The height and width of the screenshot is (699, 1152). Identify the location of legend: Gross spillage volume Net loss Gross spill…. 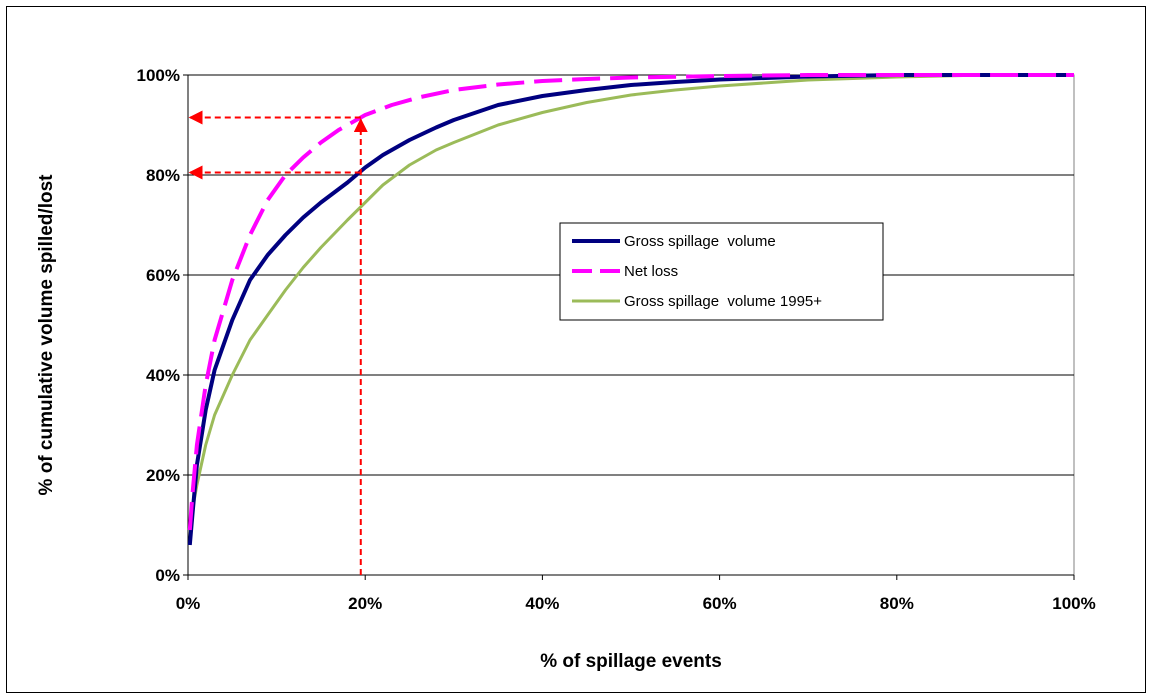
(721, 271).